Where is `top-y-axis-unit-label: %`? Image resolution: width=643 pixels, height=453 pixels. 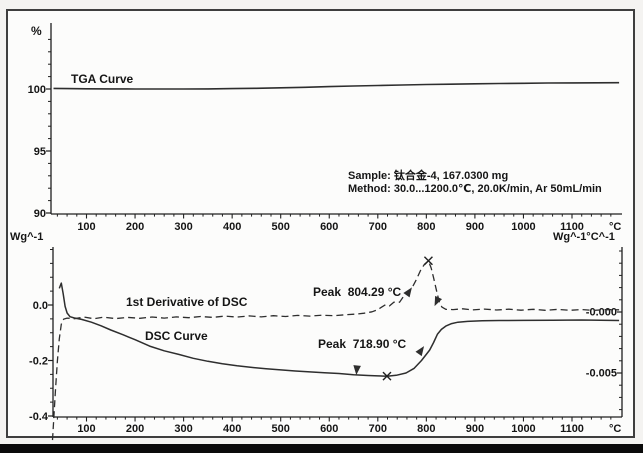
top-y-axis-unit-label: % is located at coordinates (36, 31).